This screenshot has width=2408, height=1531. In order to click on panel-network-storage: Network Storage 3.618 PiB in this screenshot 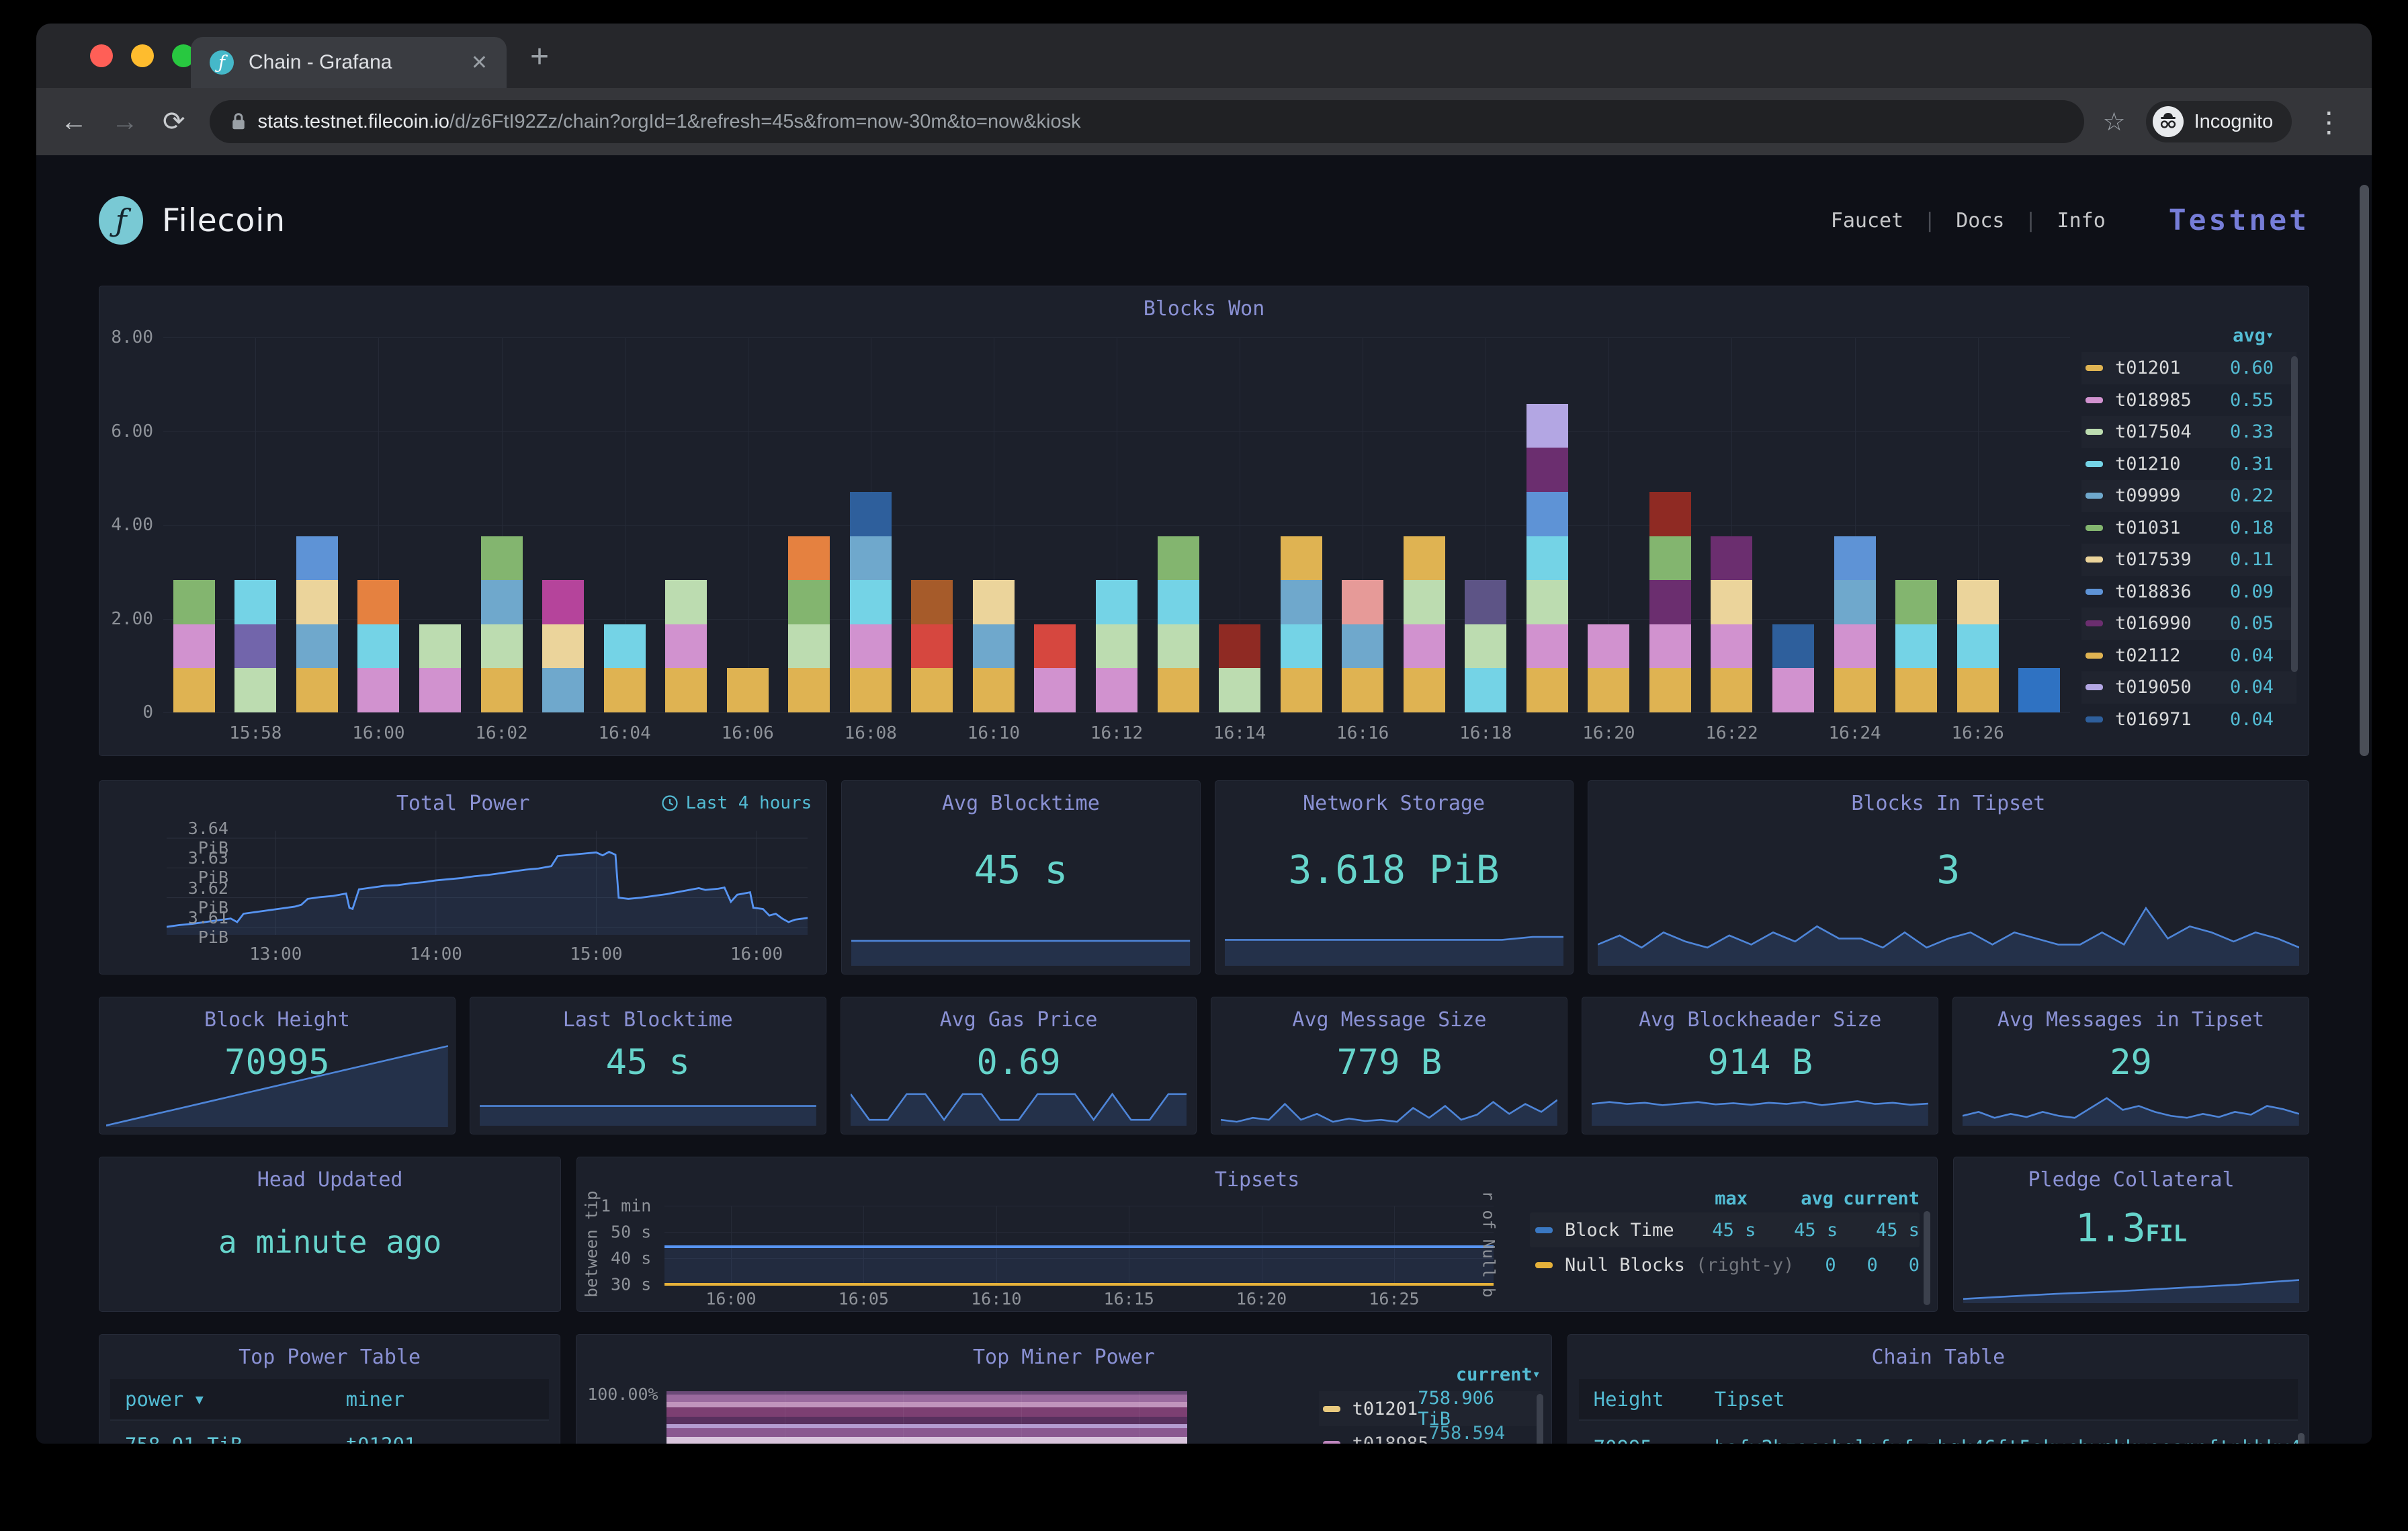, I will do `click(1394, 878)`.